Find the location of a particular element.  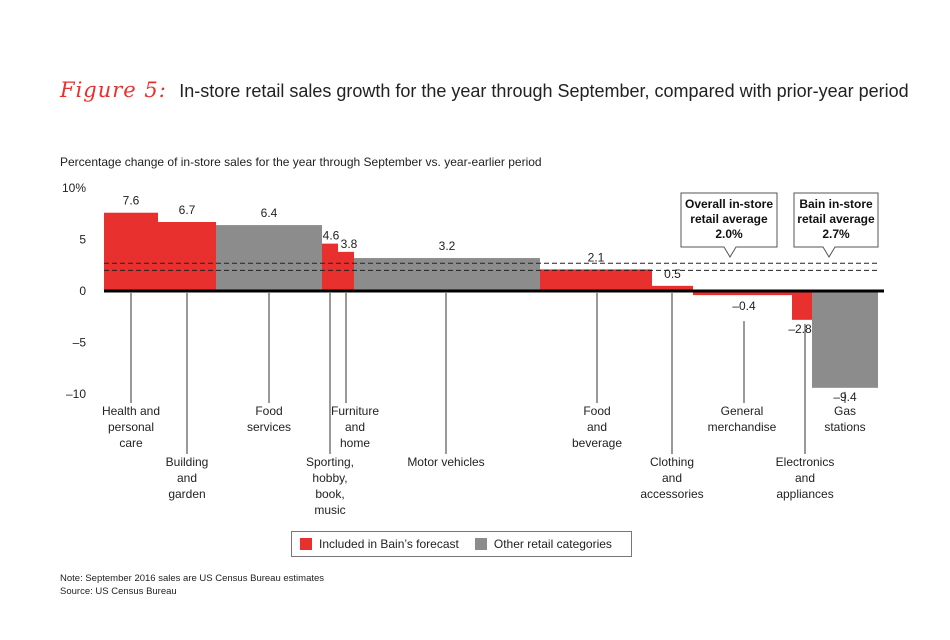

callout-label-overall: Overall in-store retail average 2.0% is located at coordinates (729, 219).